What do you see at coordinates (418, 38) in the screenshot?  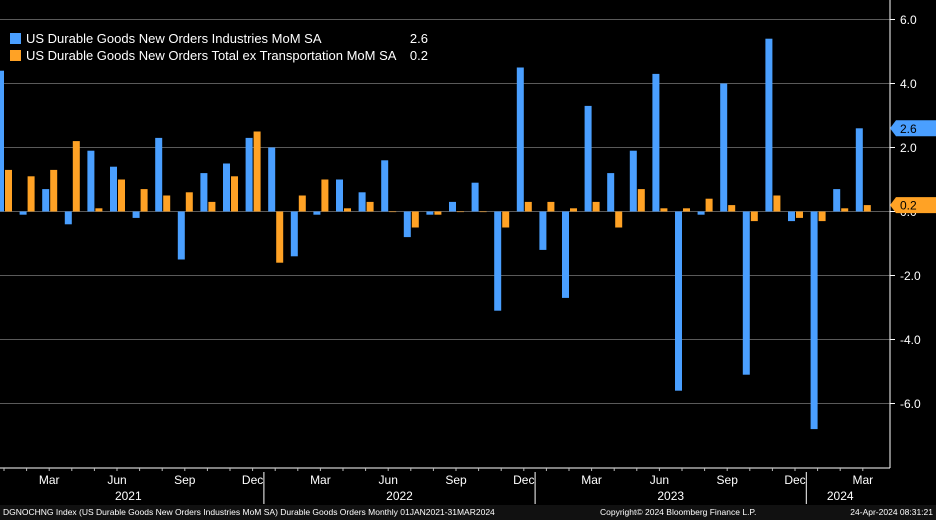 I see `legend-value-series-1: 2.6` at bounding box center [418, 38].